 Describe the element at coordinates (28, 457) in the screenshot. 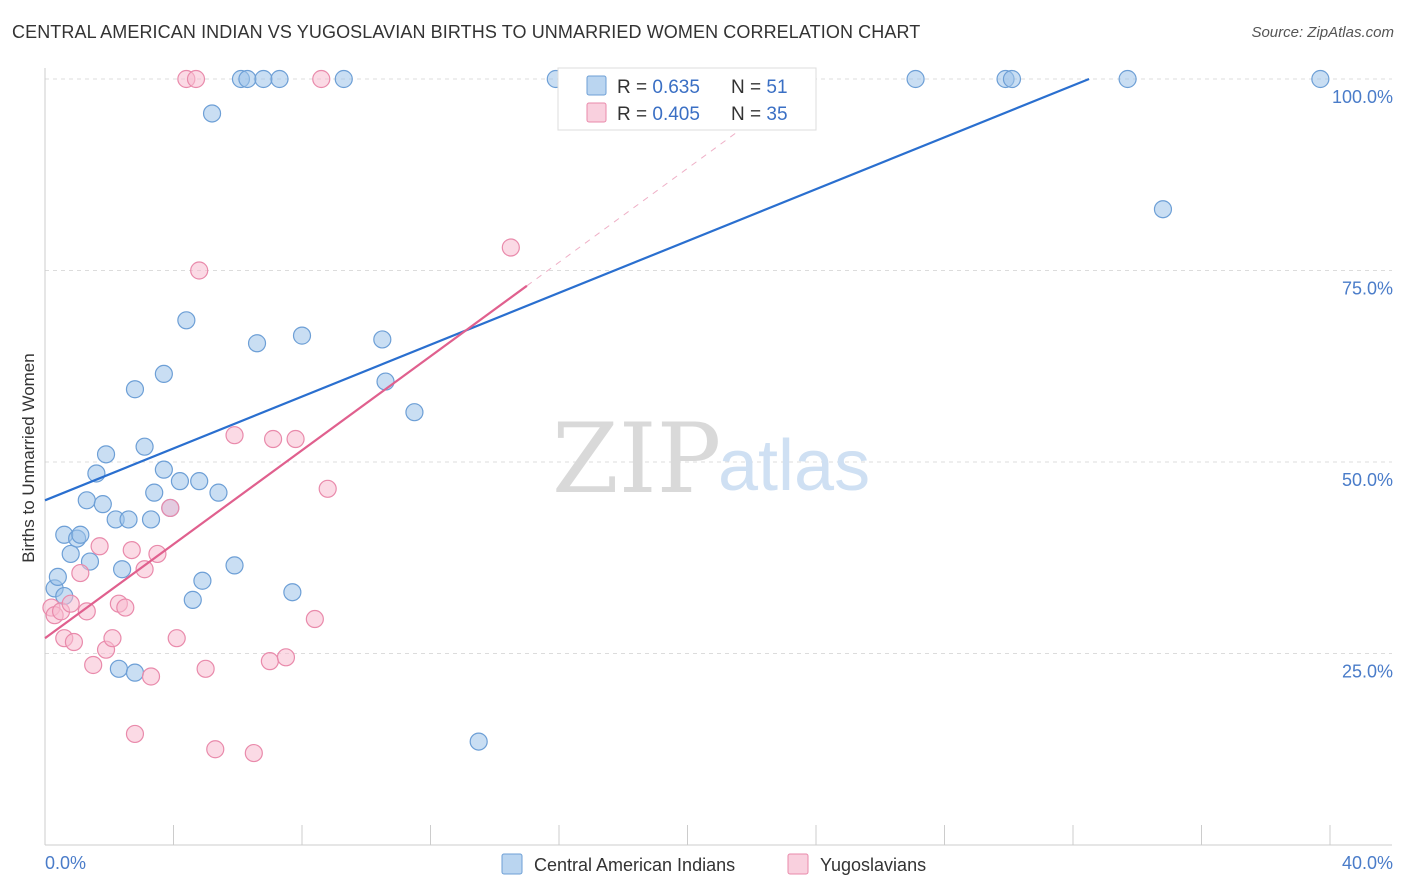

I see `y-axis-label: Births to Unmarried Women` at that location.